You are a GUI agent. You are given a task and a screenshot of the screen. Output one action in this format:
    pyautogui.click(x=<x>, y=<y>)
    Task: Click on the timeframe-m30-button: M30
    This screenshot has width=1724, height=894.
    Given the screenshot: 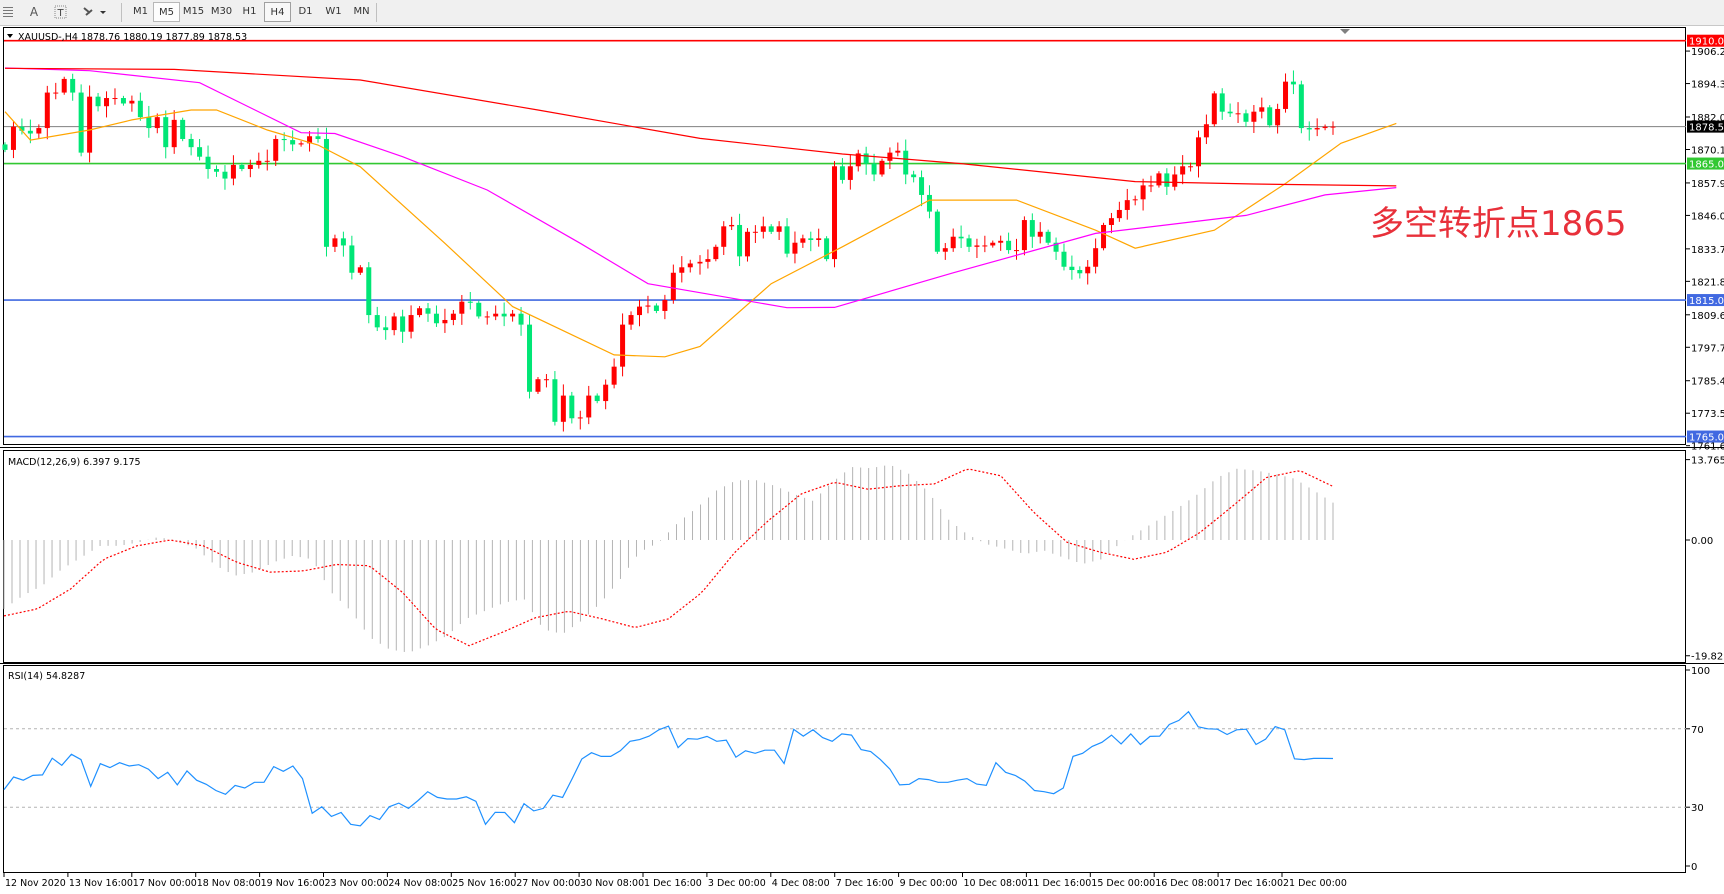 What is the action you would take?
    pyautogui.click(x=221, y=11)
    